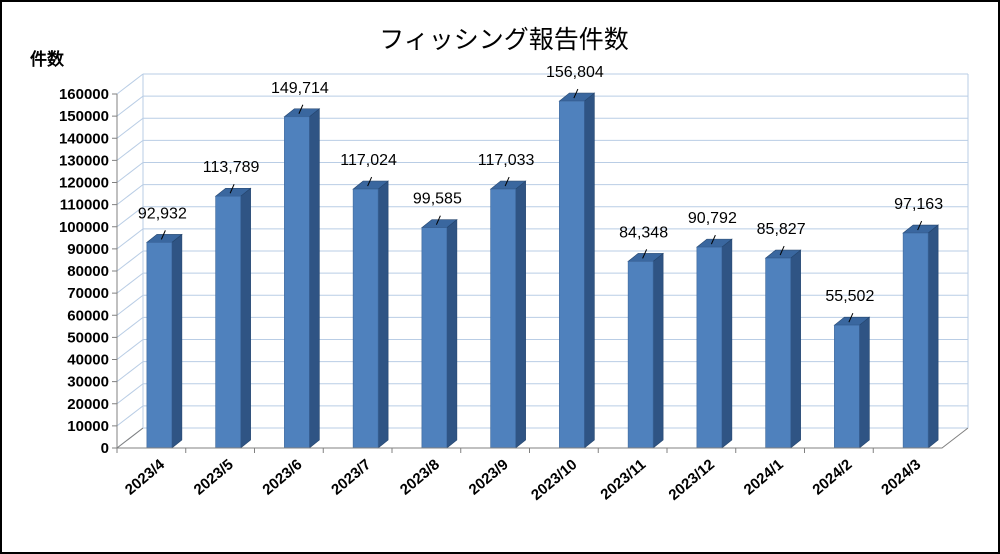  What do you see at coordinates (849, 296) in the screenshot?
I see `data-label: 55,502` at bounding box center [849, 296].